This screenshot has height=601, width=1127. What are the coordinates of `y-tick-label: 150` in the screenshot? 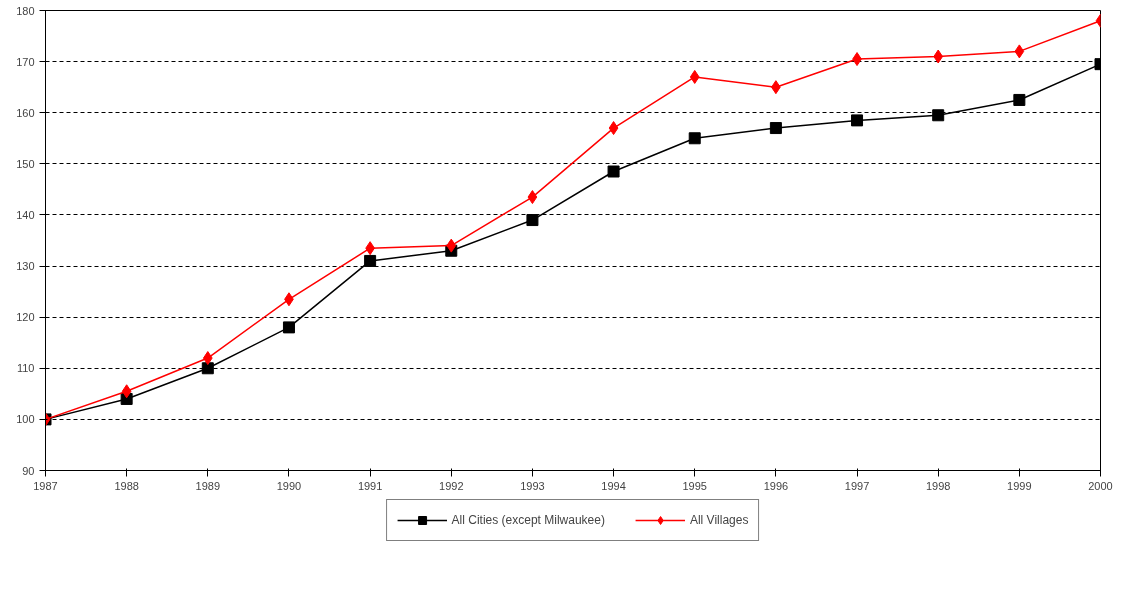 It's located at (25, 163).